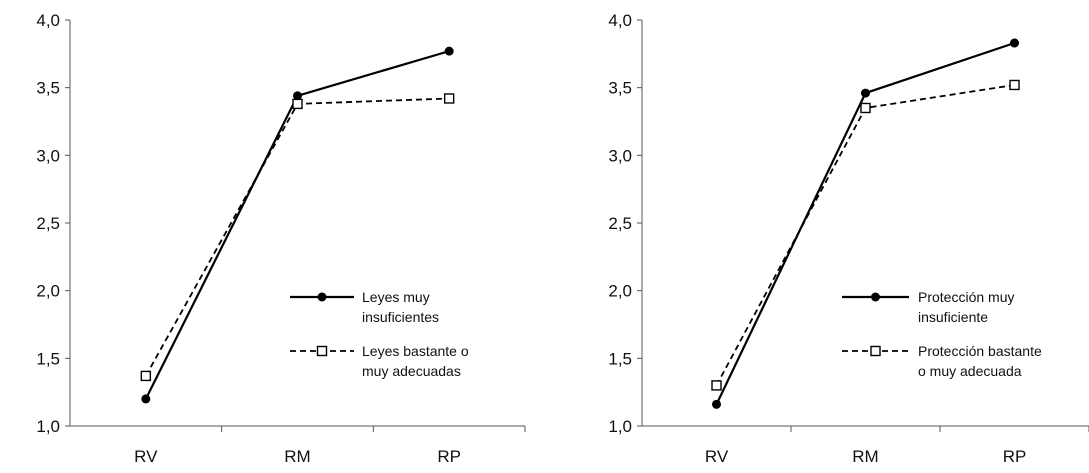  I want to click on legend-label: muy adecuadas, so click(411, 371).